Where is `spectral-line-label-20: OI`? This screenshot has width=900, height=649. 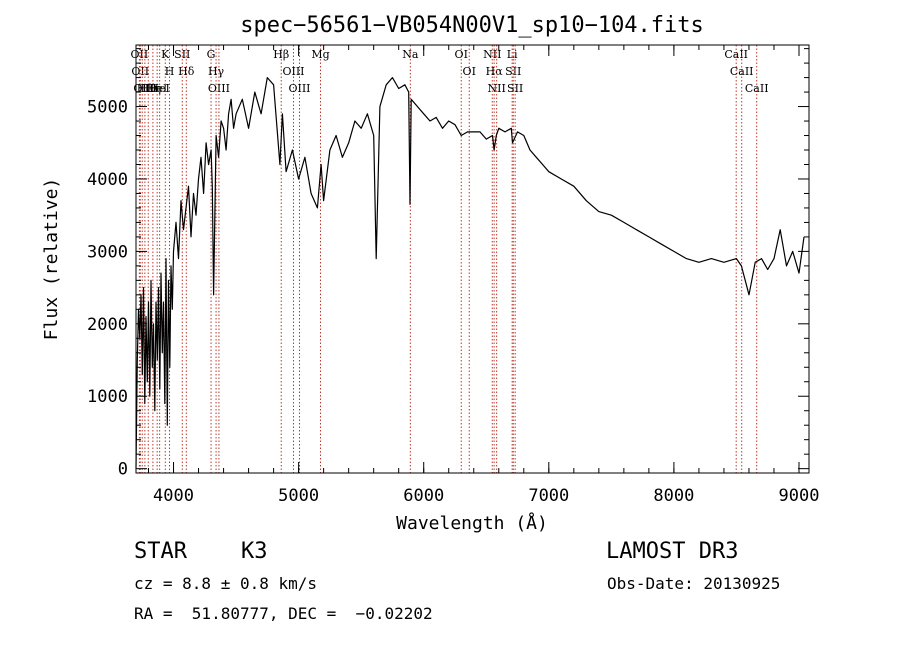
spectral-line-label-20: OI is located at coordinates (461, 54).